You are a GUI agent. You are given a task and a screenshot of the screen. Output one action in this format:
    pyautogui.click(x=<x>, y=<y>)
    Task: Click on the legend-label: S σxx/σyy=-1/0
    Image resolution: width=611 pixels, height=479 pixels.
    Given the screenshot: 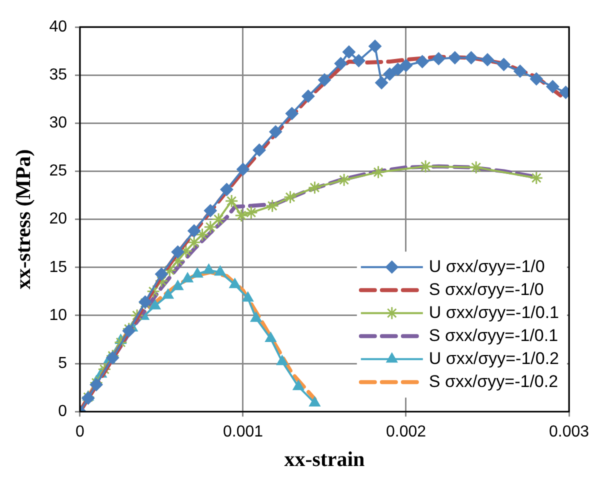 What is the action you would take?
    pyautogui.click(x=486, y=289)
    